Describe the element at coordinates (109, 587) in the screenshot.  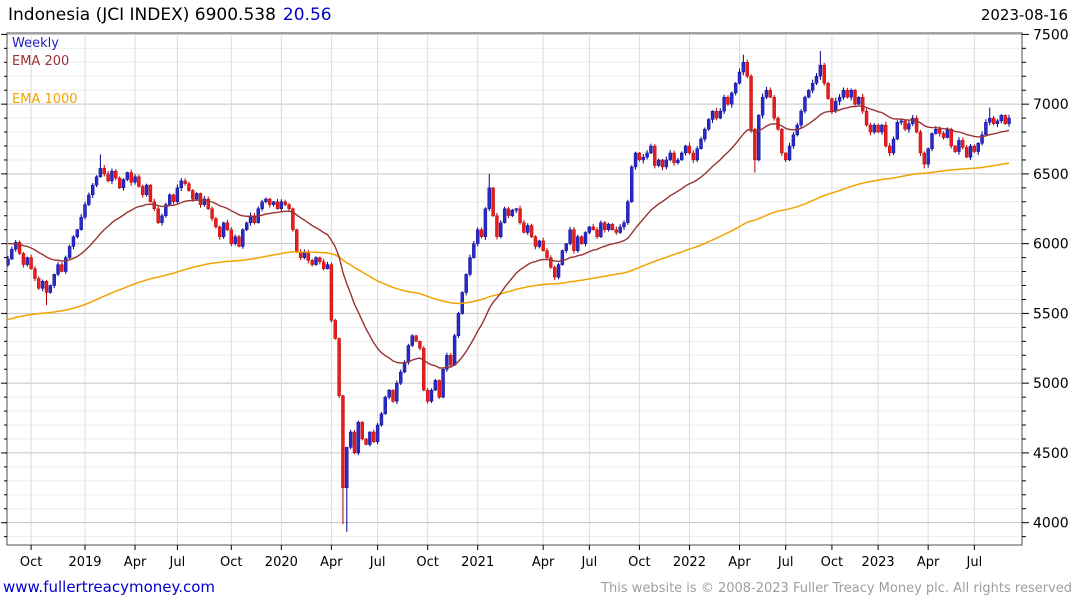
I see `website-link: www.fullertreacymoney.com` at that location.